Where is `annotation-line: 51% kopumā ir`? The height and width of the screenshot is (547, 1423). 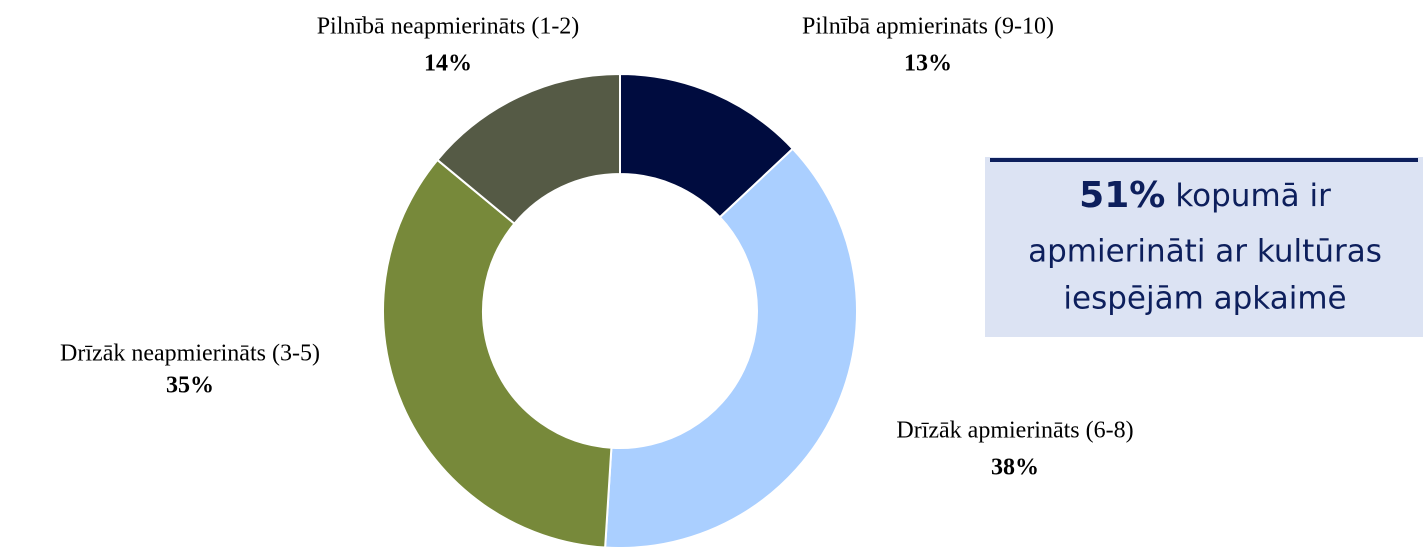
annotation-line: 51% kopumā ir is located at coordinates (1205, 195).